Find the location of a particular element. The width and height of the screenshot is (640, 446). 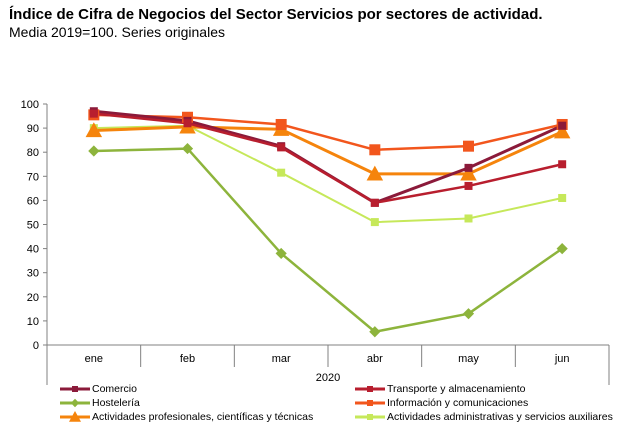

x-group-label: 2020 is located at coordinates (328, 378).